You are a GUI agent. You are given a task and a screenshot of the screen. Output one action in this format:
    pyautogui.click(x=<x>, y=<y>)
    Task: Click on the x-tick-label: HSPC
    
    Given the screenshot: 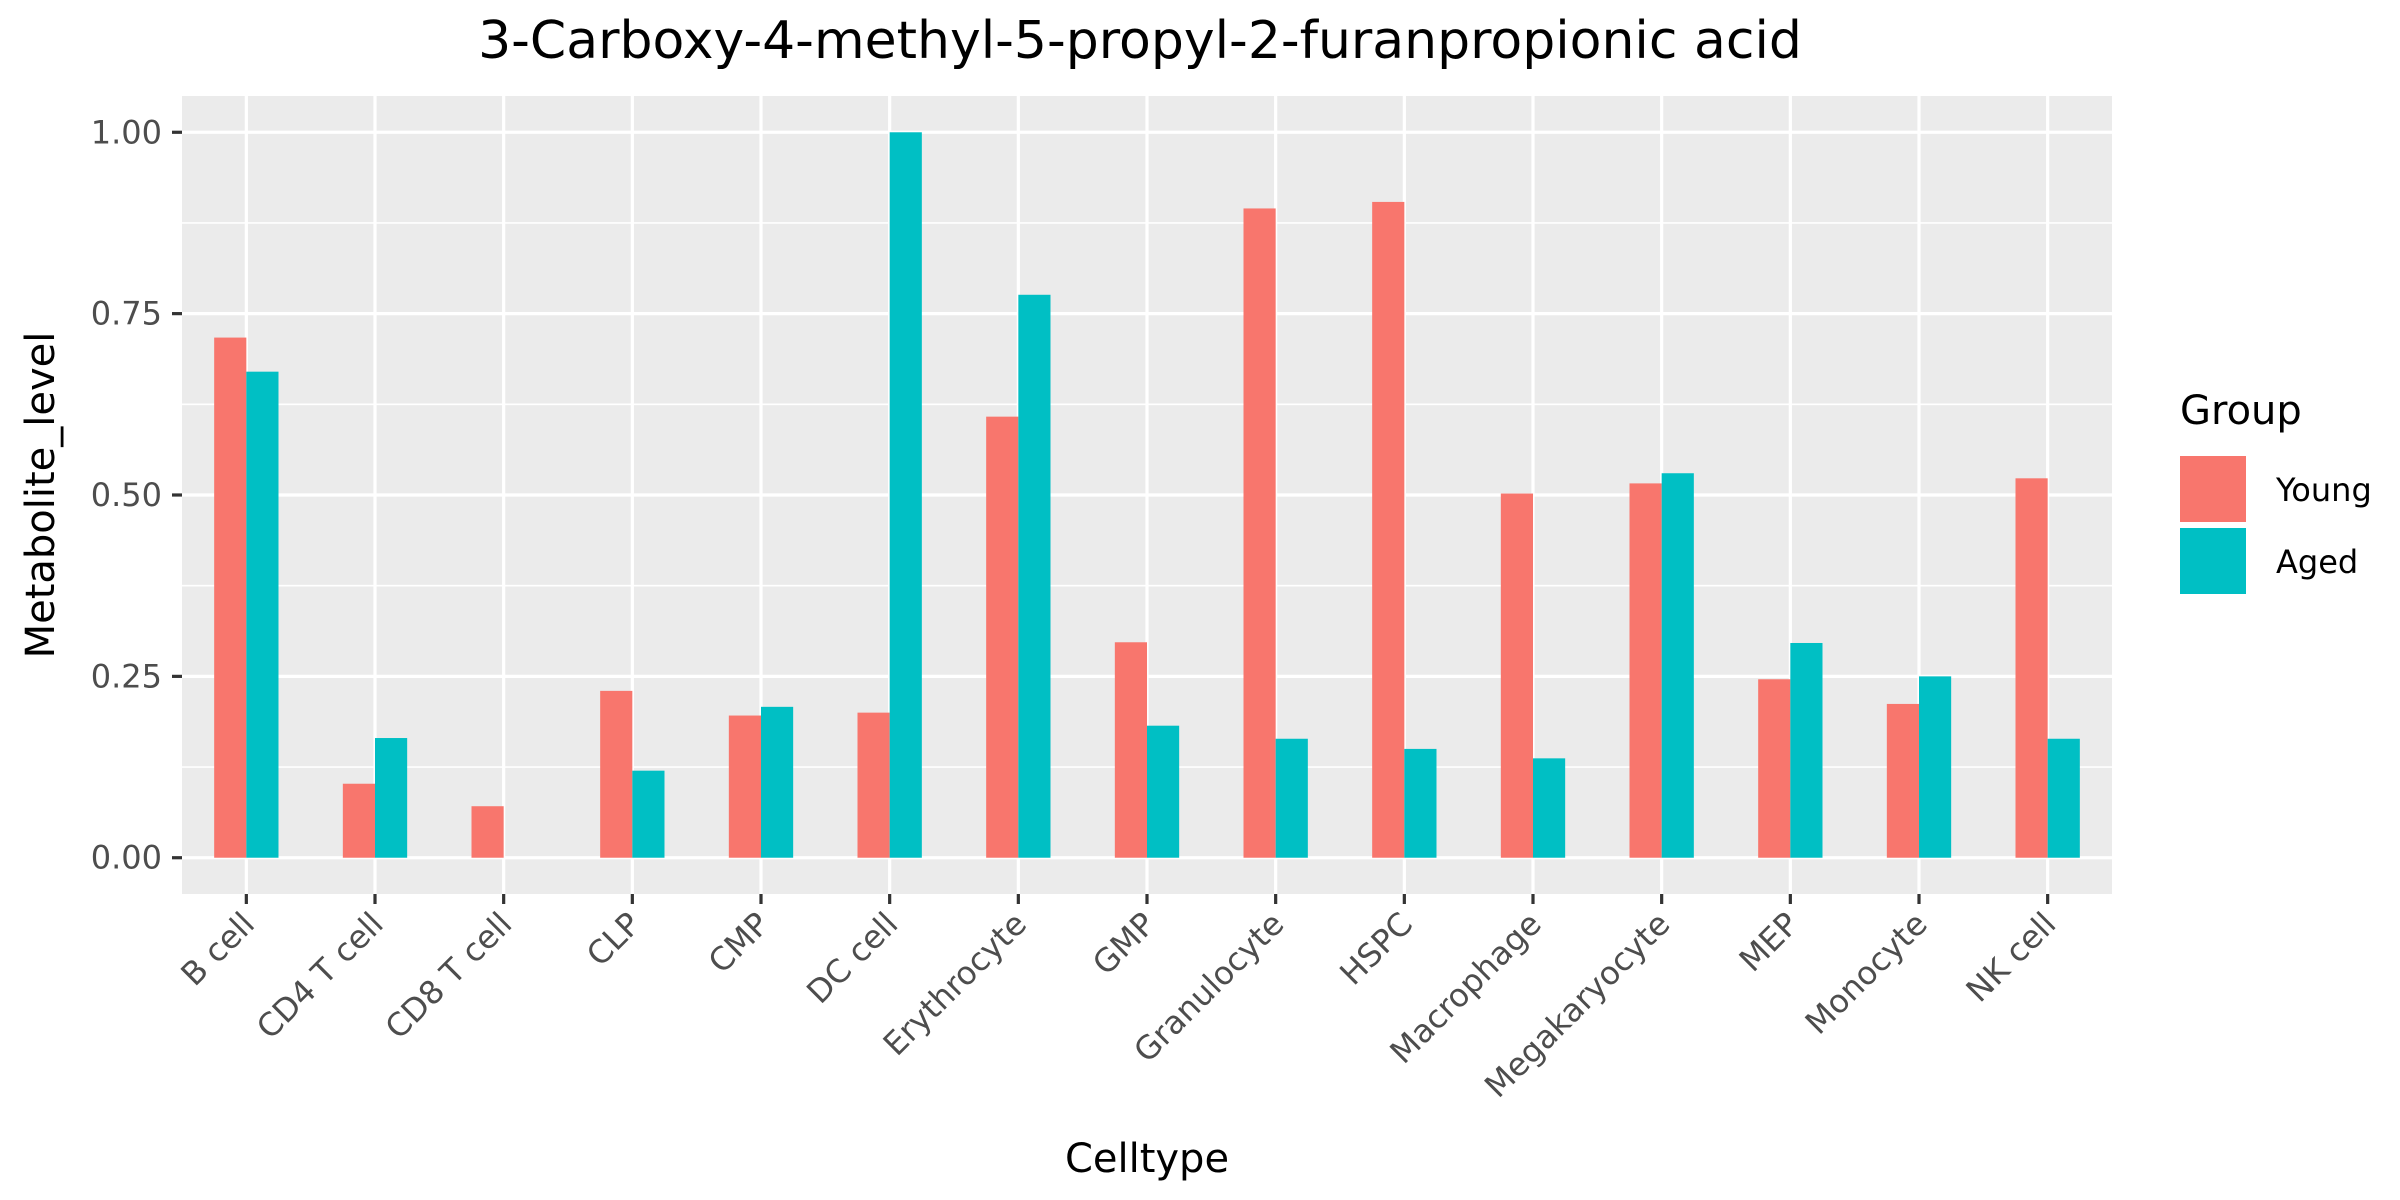 What is the action you would take?
    pyautogui.click(x=1376, y=949)
    